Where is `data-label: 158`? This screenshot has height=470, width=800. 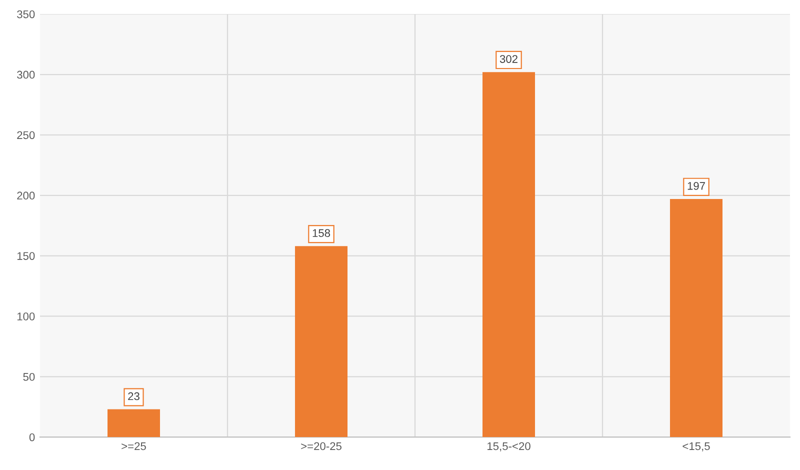
data-label: 158 is located at coordinates (321, 233).